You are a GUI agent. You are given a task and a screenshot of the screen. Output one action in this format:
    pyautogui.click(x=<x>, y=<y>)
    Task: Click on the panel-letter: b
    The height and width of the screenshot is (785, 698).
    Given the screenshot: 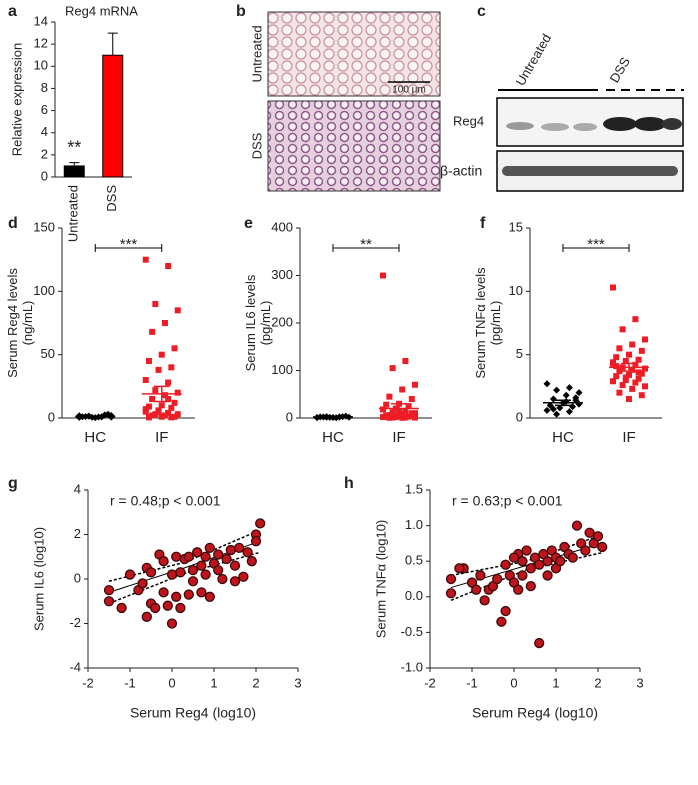 What is the action you would take?
    pyautogui.click(x=241, y=11)
    